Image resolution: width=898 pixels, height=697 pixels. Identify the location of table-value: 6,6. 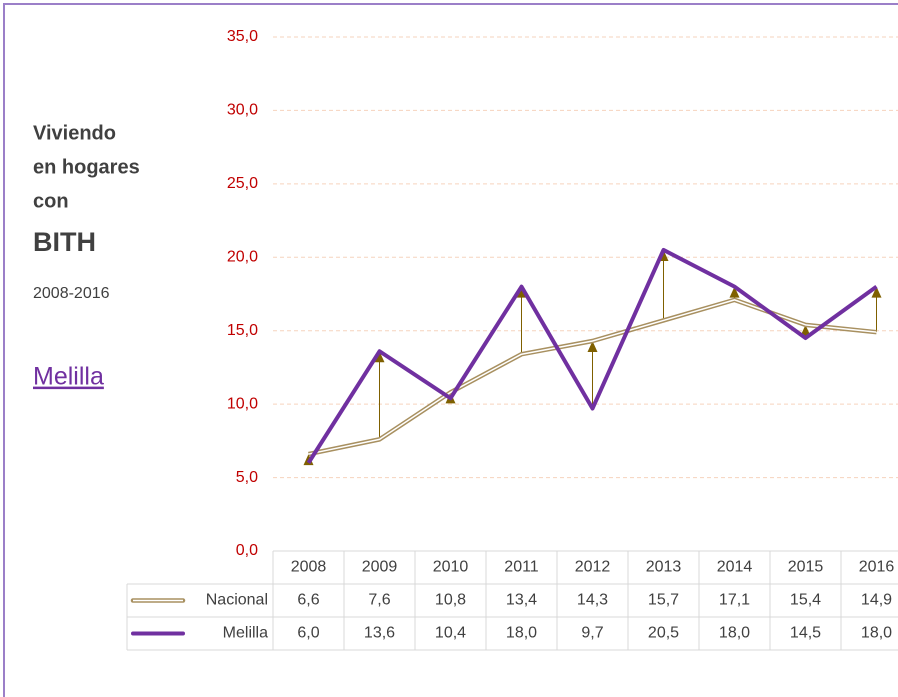
(308, 600).